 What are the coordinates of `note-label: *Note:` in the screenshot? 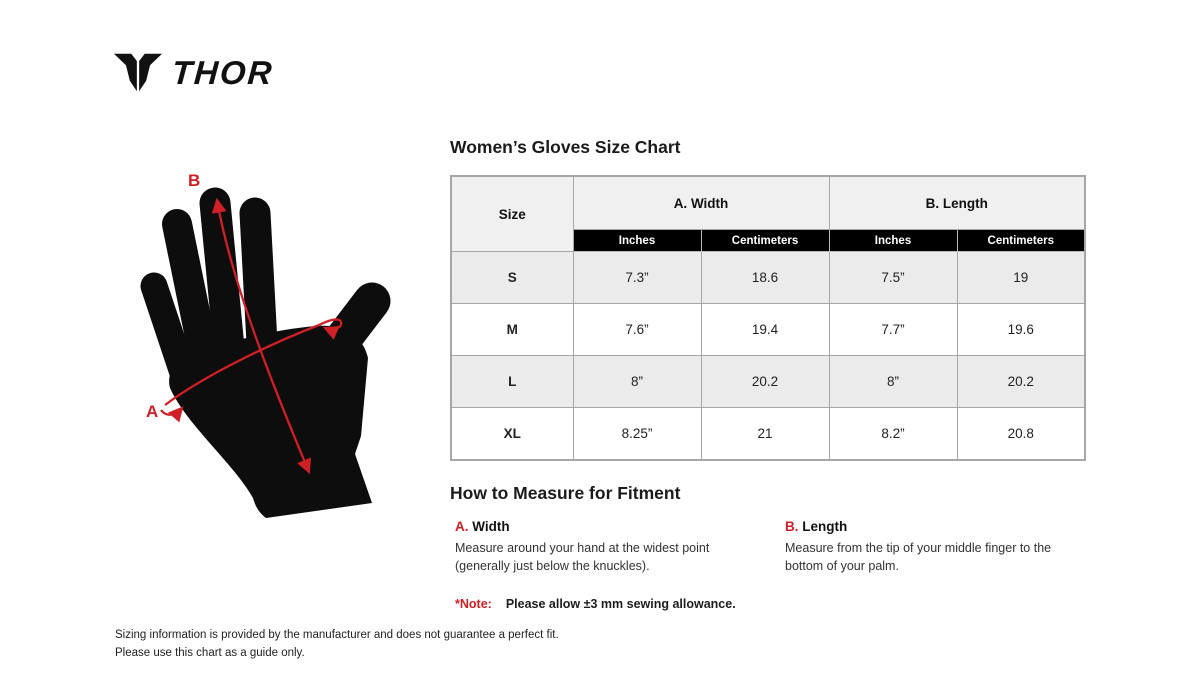 It's located at (473, 604).